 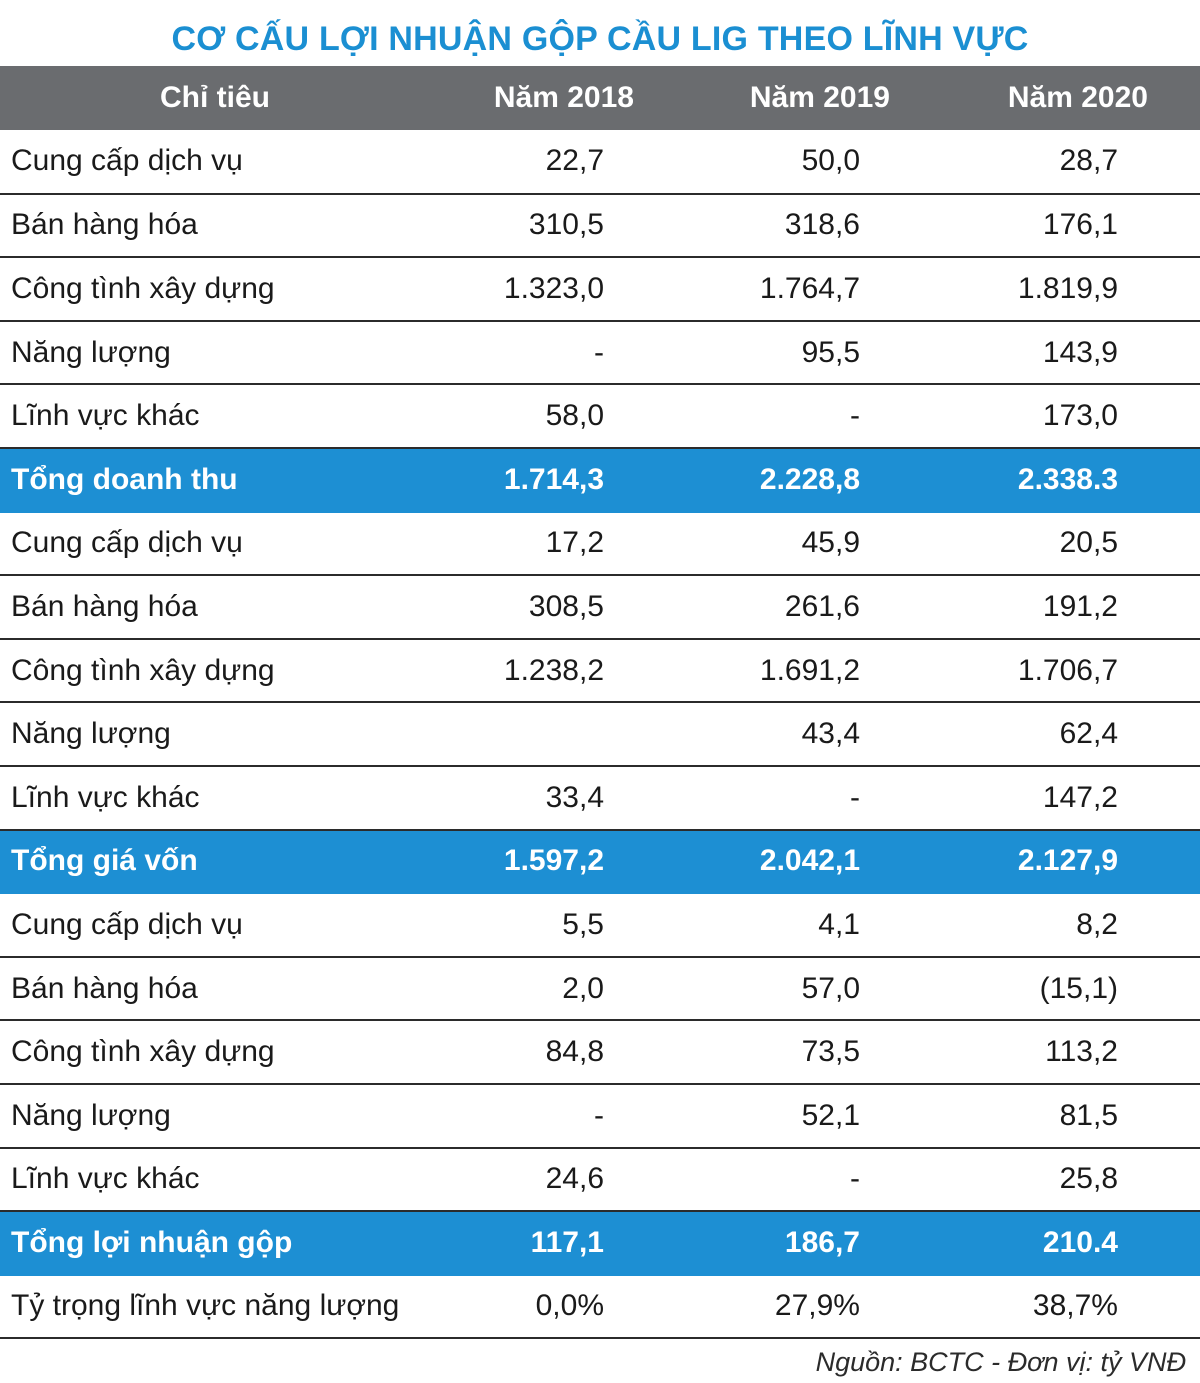 What do you see at coordinates (566, 225) in the screenshot?
I see `value-2018: 310,5` at bounding box center [566, 225].